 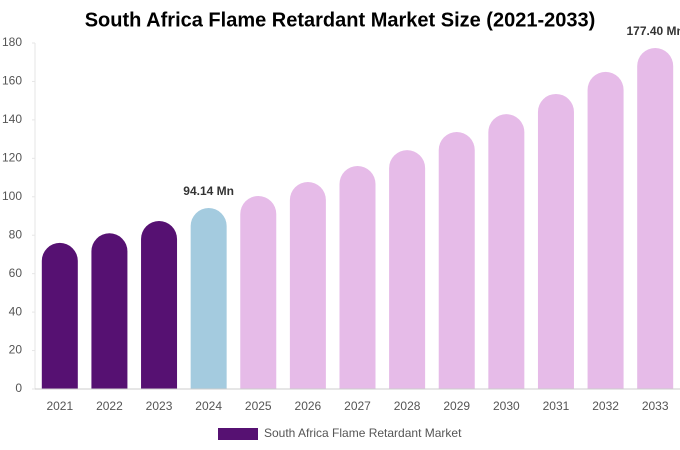 What do you see at coordinates (16, 350) in the screenshot?
I see `y-tick-label: 20` at bounding box center [16, 350].